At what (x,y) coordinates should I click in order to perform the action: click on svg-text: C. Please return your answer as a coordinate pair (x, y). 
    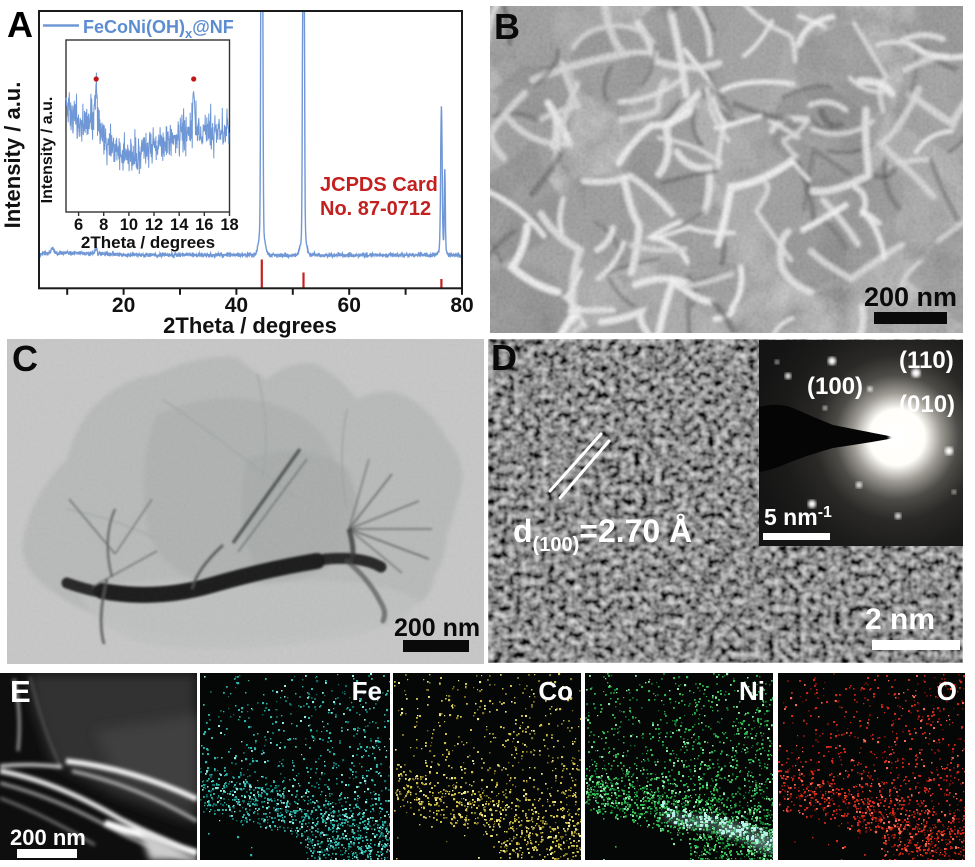
    Looking at the image, I should click on (25, 359).